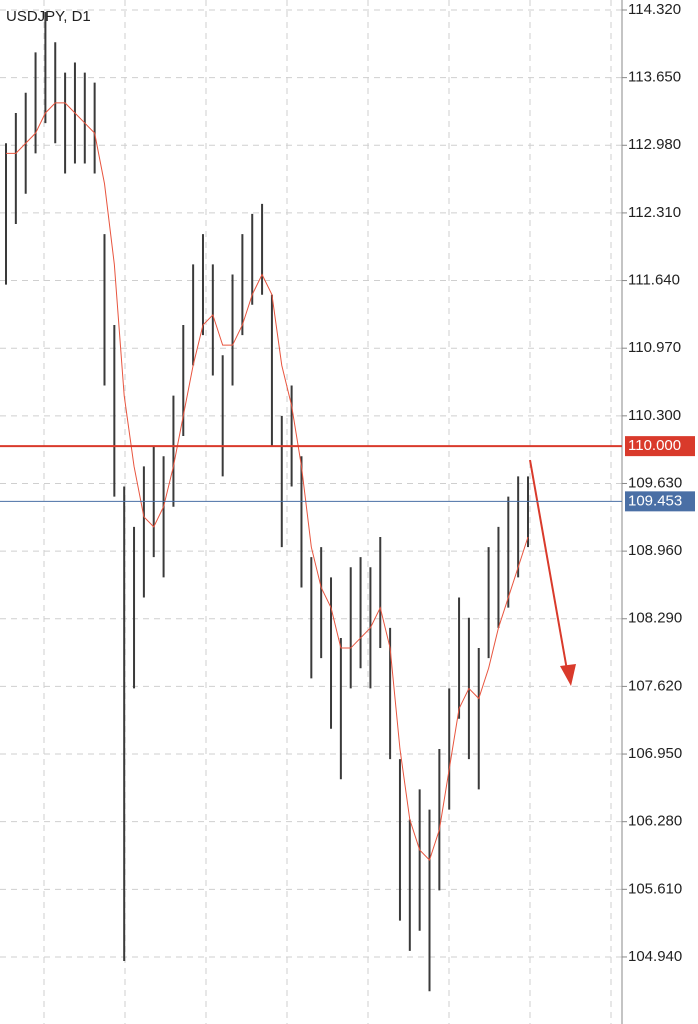  Describe the element at coordinates (654, 212) in the screenshot. I see `y-tick-label: 112.310` at that location.